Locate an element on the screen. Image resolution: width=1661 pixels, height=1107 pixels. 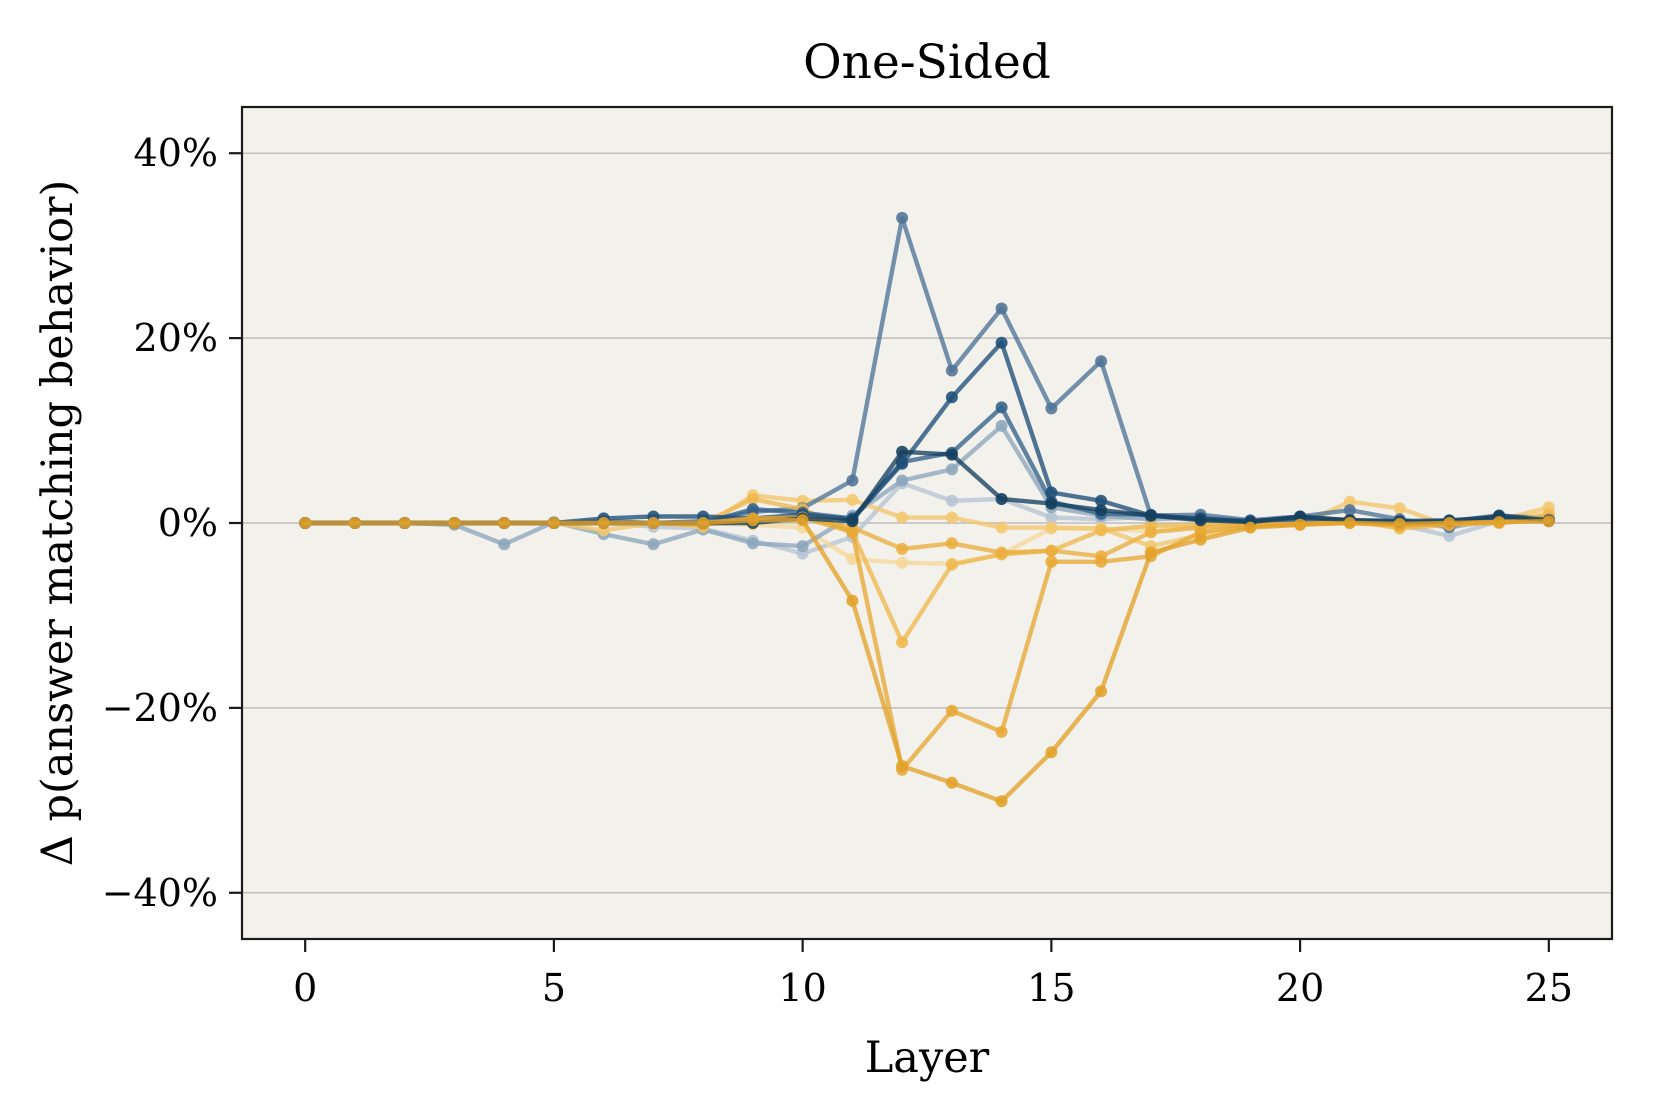
y-tick-label: −20% is located at coordinates (160, 708).